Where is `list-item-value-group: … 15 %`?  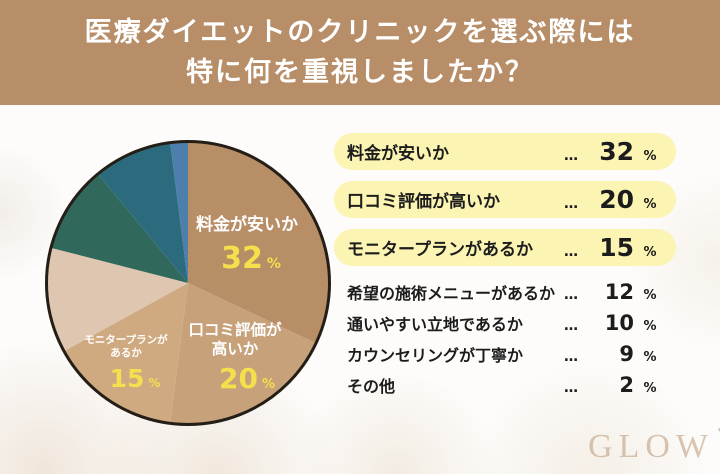
list-item-value-group: … 15 % is located at coordinates (611, 247).